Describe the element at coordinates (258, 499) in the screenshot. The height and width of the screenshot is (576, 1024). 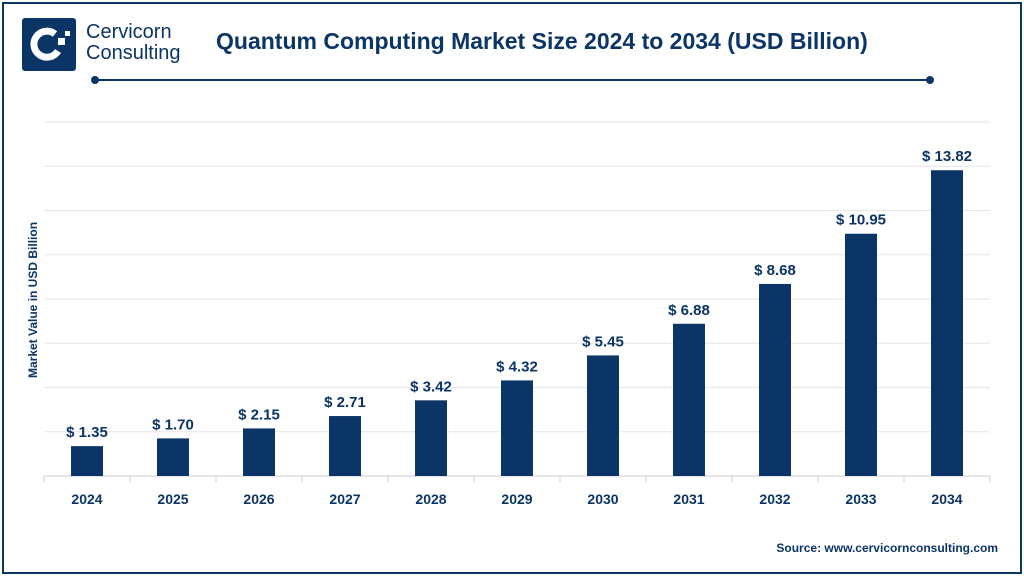
I see `x-tick-label-2026: 2026` at that location.